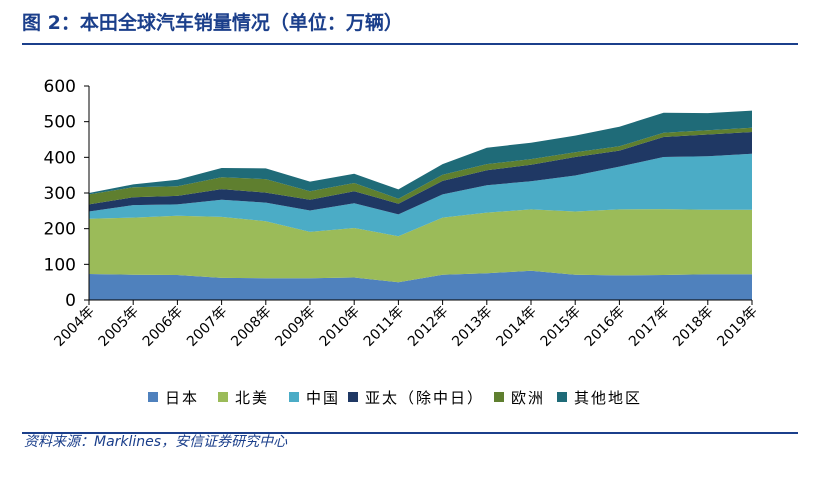 The height and width of the screenshot is (483, 830). I want to click on legend: 日本 北美 中国 亚太（除中日） 欧洲 其他地区, so click(395, 398).